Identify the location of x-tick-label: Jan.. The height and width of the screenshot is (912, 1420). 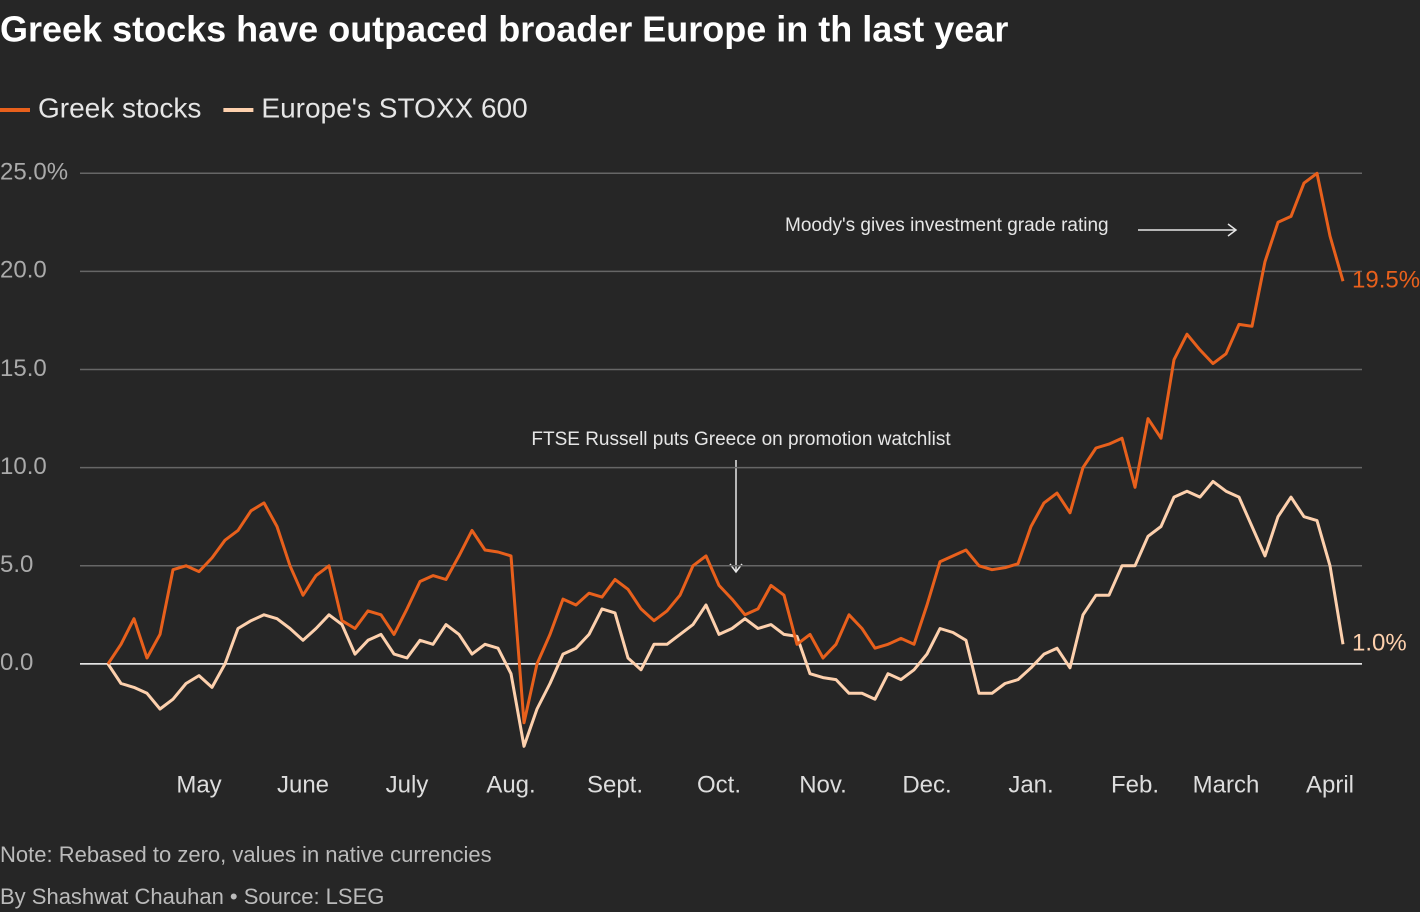
(1030, 784).